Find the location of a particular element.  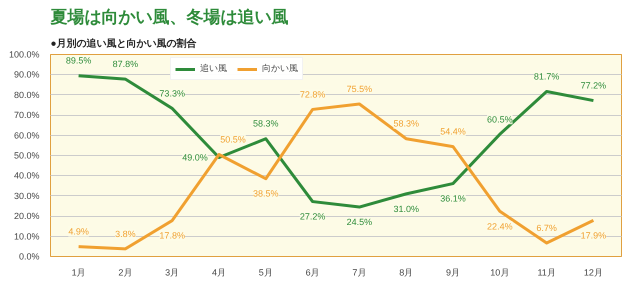

x-tick-label: 12月 is located at coordinates (593, 273).